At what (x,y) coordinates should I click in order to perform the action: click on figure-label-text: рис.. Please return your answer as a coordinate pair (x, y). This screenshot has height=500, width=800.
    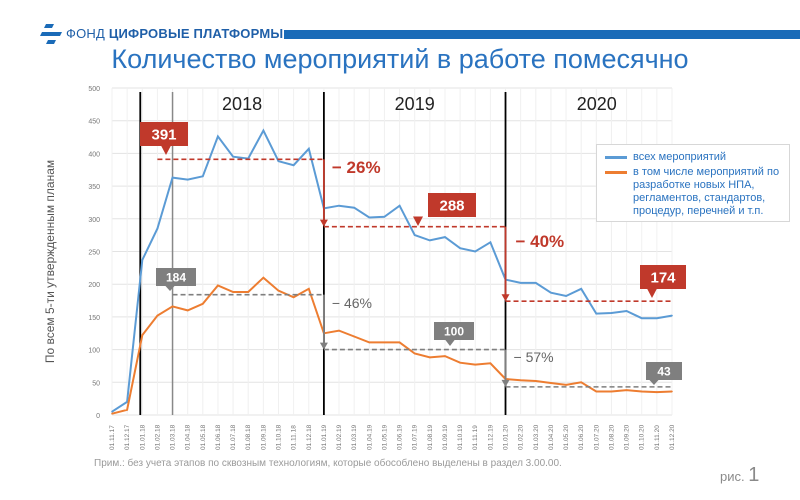
    Looking at the image, I should click on (732, 476).